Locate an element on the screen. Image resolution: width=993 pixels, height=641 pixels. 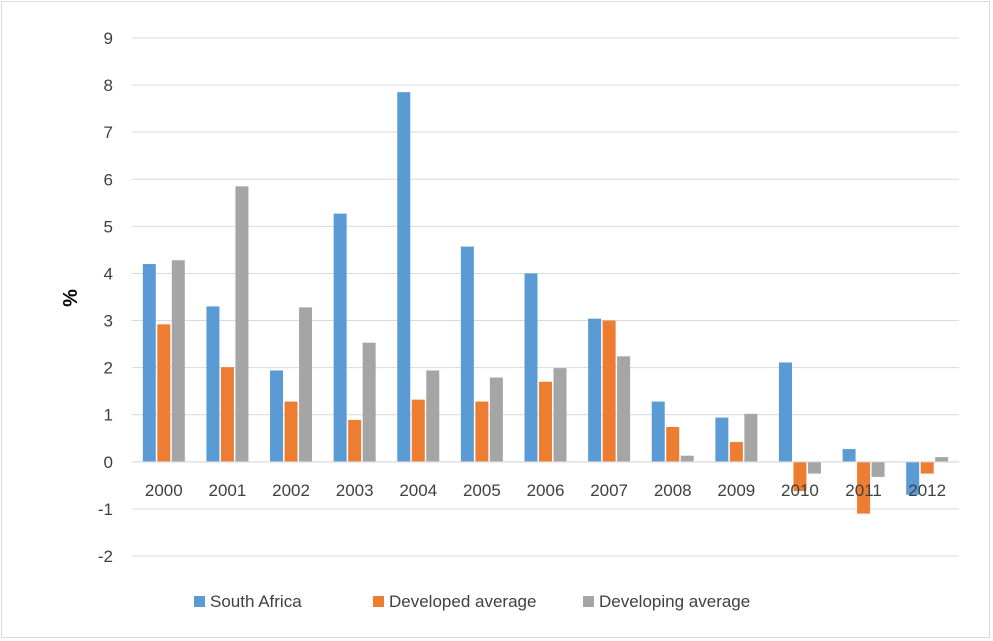
bar-developed-average-2007 is located at coordinates (609, 391).